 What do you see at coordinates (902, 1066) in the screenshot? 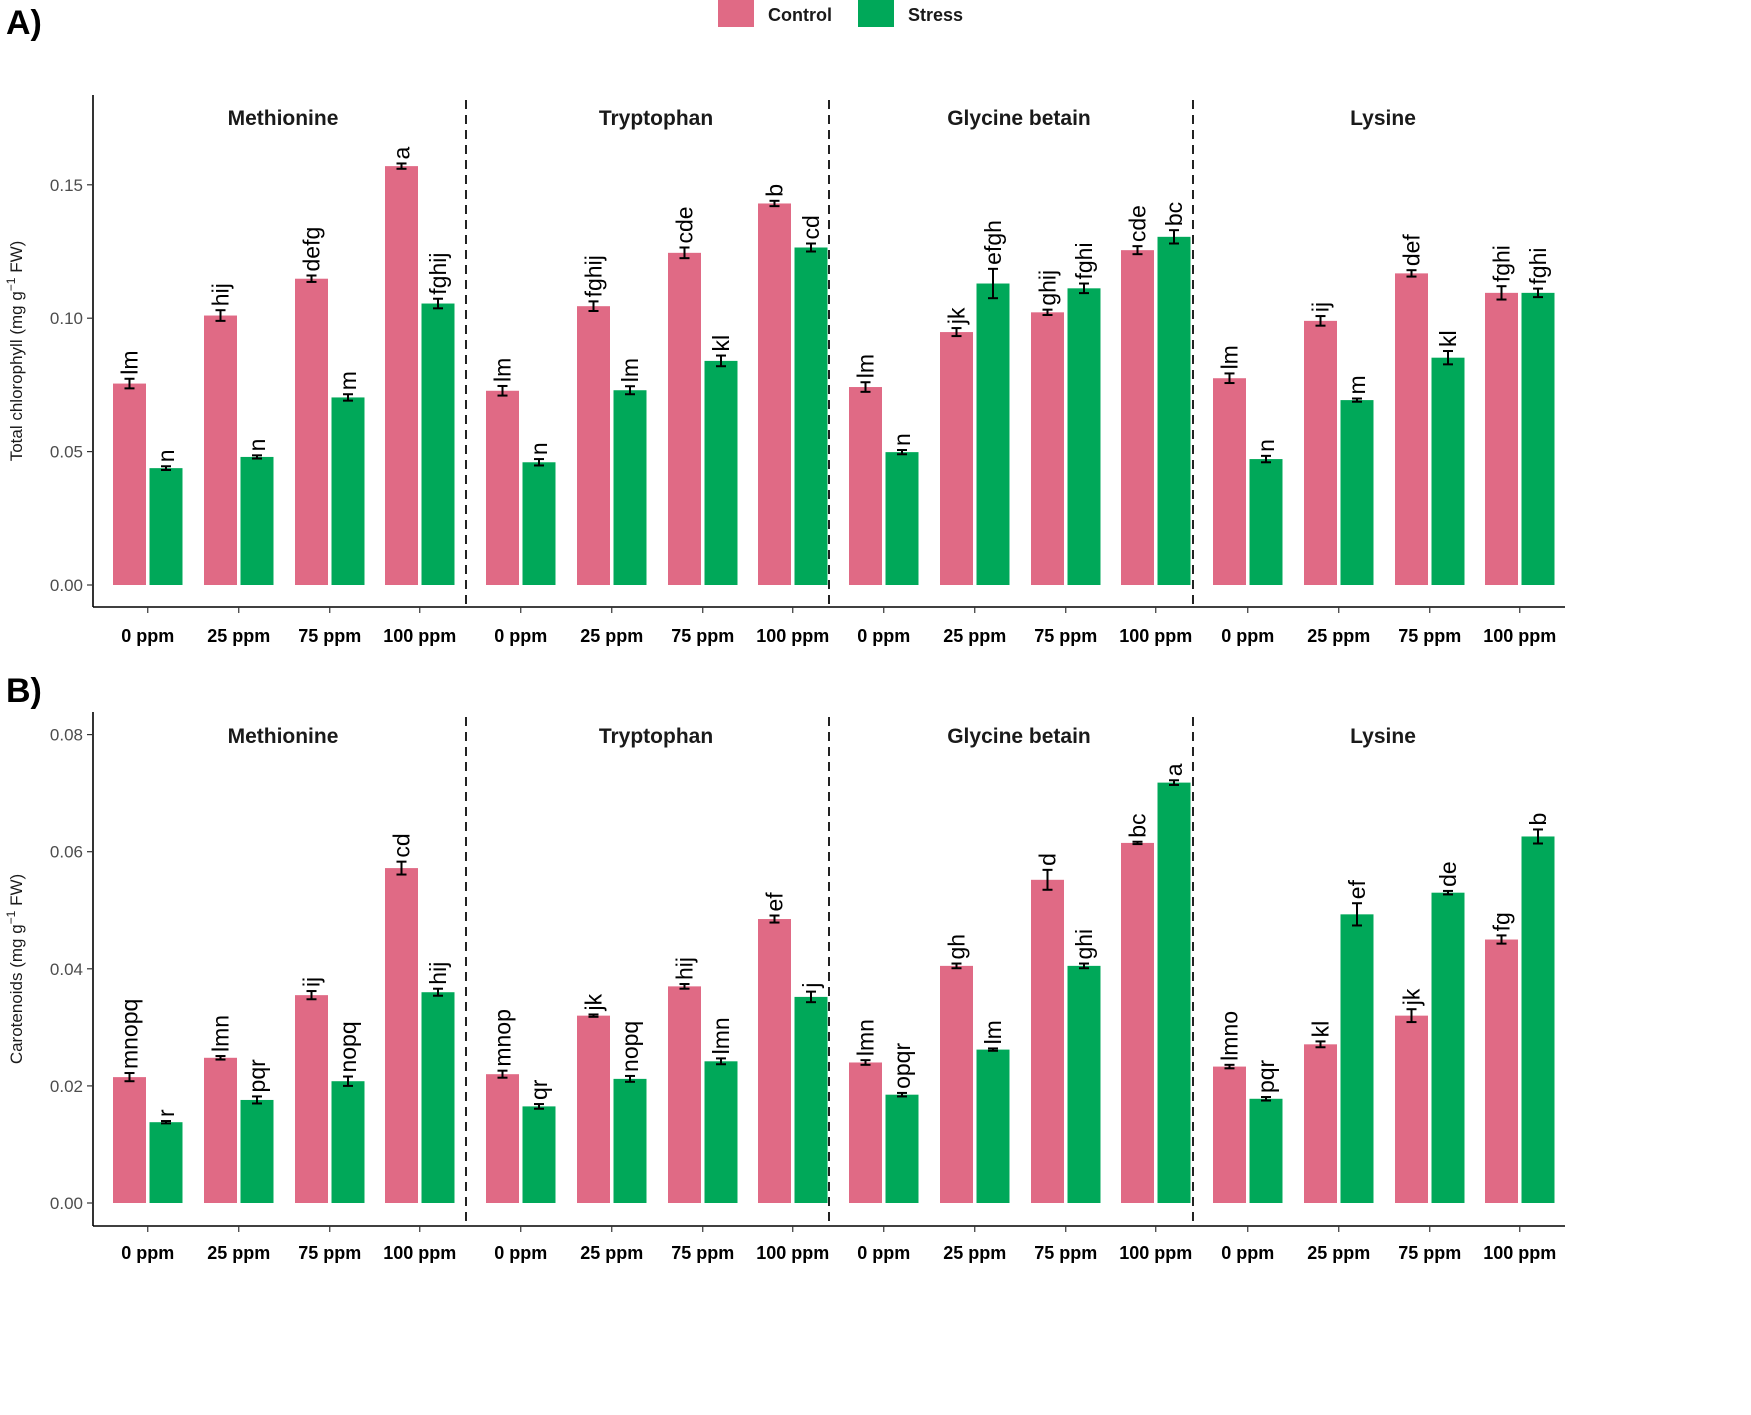
I see `significance-label-stress: opqr` at bounding box center [902, 1066].